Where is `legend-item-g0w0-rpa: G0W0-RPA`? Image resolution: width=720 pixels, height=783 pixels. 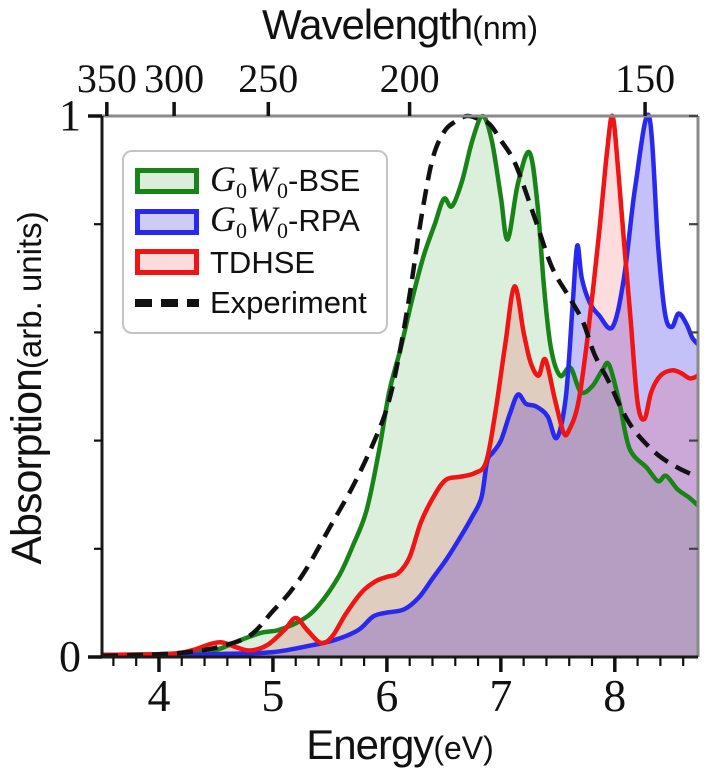 legend-item-g0w0-rpa: G0W0-RPA is located at coordinates (257, 221).